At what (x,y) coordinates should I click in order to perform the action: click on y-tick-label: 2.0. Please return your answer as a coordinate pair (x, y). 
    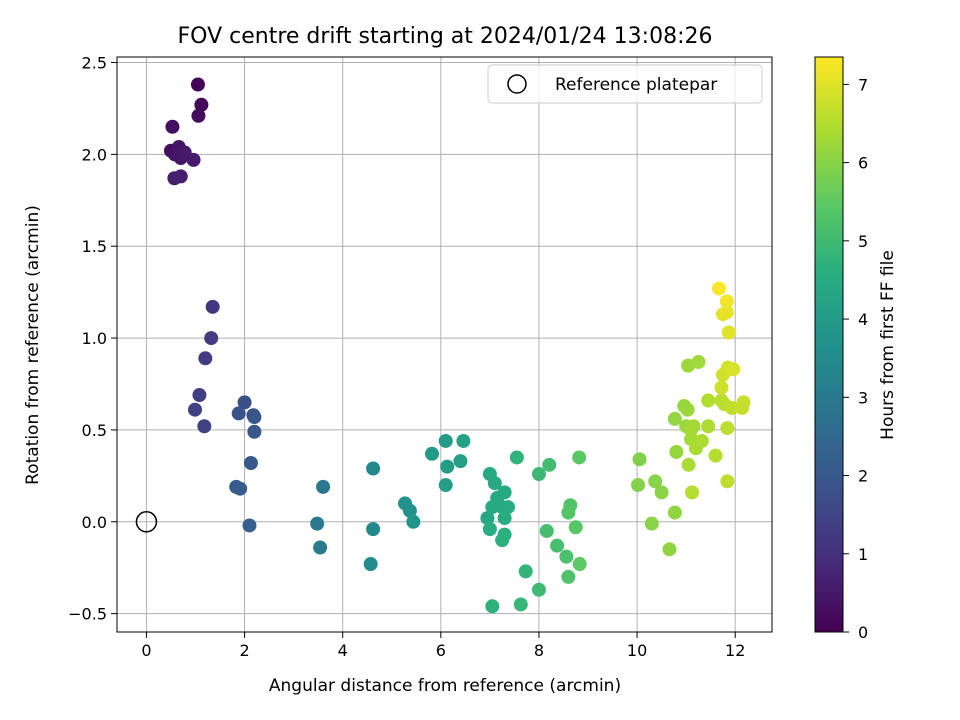
    Looking at the image, I should click on (94, 154).